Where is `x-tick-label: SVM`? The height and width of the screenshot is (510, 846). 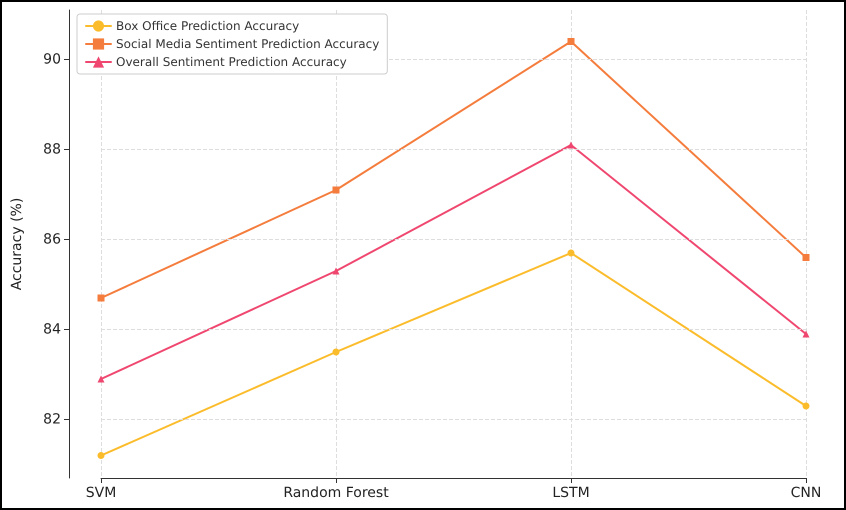
x-tick-label: SVM is located at coordinates (101, 493).